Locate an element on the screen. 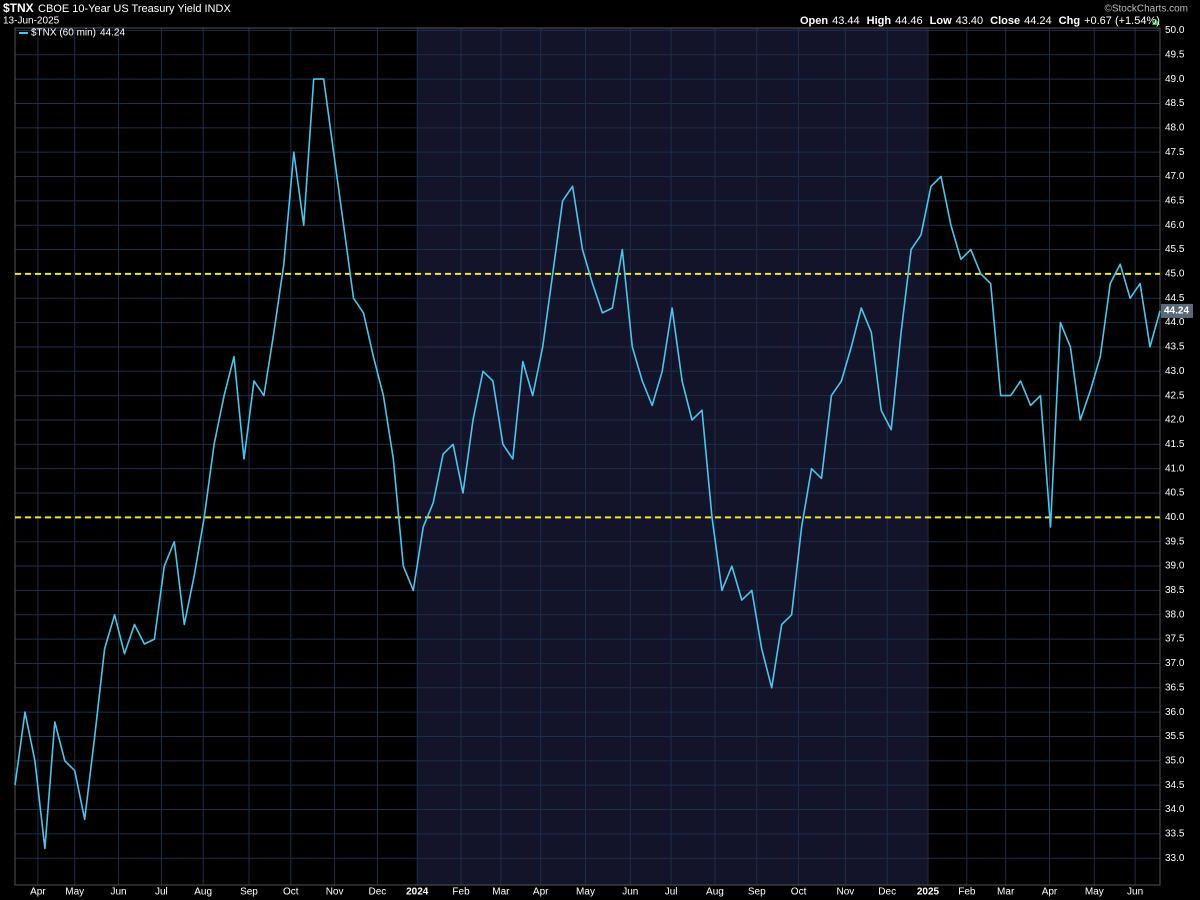  x-tick-label: 2025 is located at coordinates (928, 892).